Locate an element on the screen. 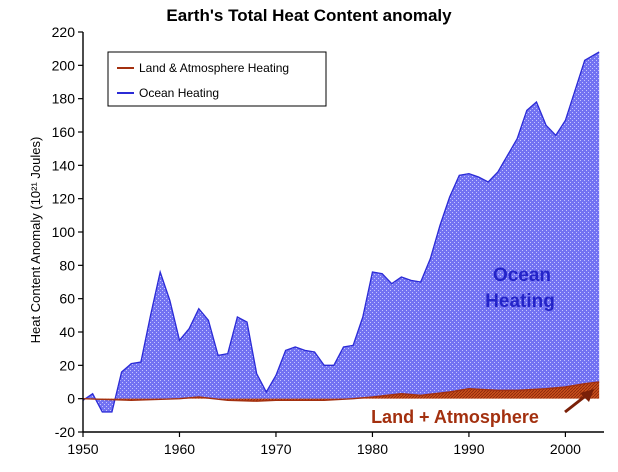 The height and width of the screenshot is (472, 618). annotation-land-atmosphere: Land + Atmosphere is located at coordinates (455, 417).